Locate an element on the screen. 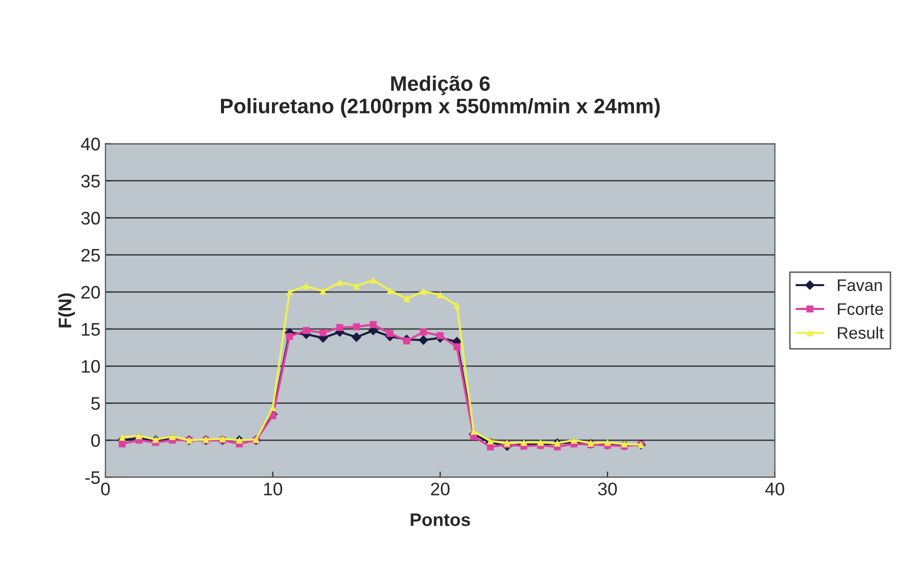 Image resolution: width=917 pixels, height=575 pixels. x-axis-title: Pontos is located at coordinates (440, 519).